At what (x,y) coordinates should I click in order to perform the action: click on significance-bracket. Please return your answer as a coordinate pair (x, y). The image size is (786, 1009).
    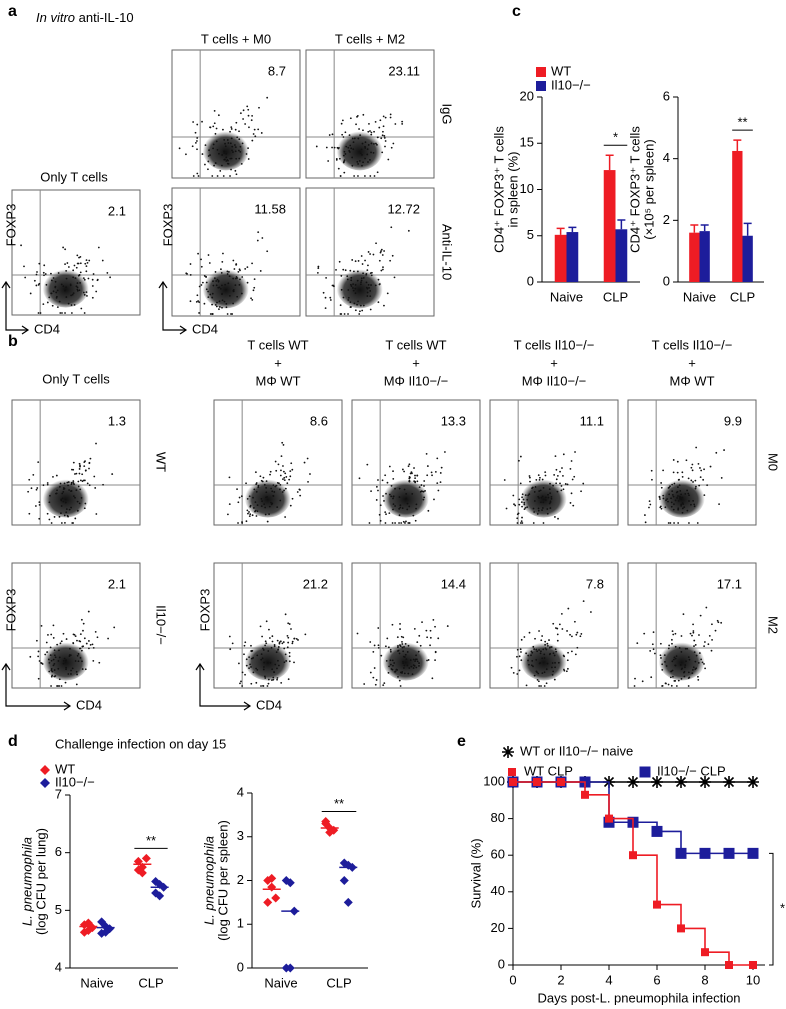
    Looking at the image, I should click on (771, 909).